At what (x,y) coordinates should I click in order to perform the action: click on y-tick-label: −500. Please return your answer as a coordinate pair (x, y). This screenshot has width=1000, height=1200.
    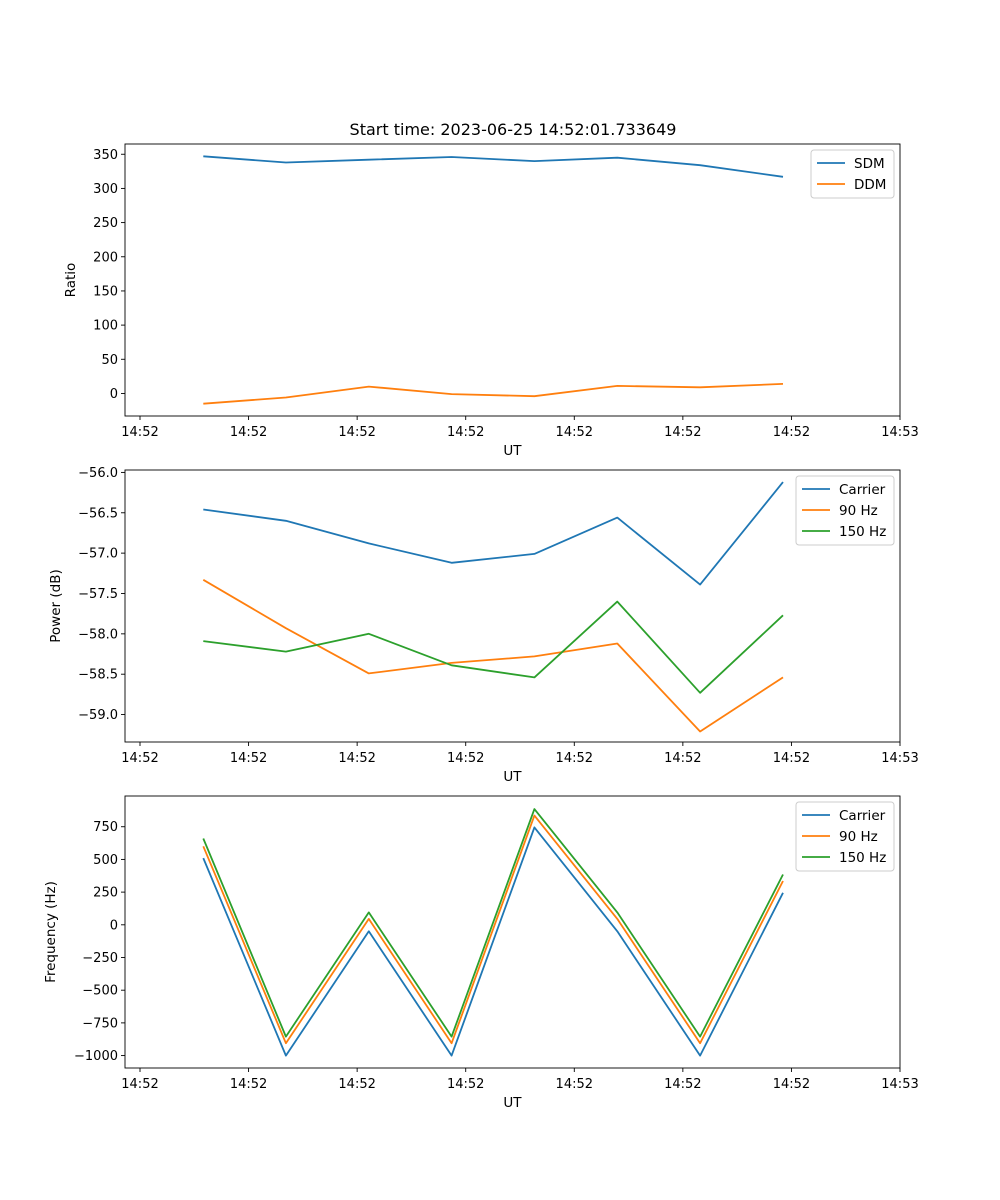
    Looking at the image, I should click on (100, 991).